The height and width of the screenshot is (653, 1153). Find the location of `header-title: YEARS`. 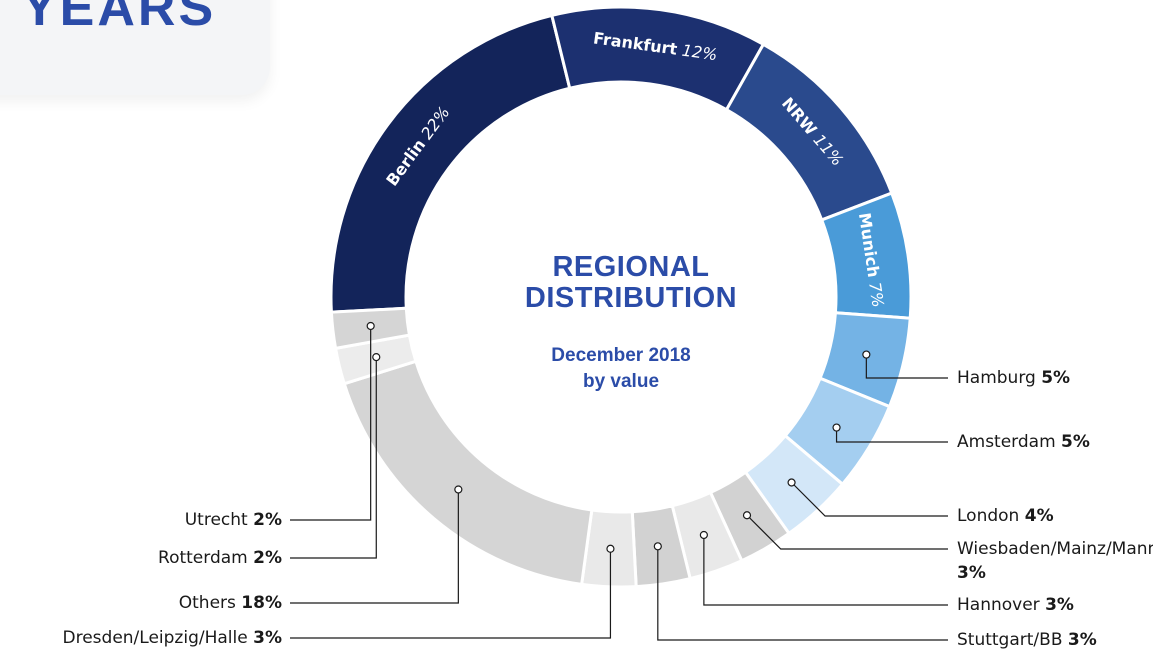

header-title: YEARS is located at coordinates (119, 18).